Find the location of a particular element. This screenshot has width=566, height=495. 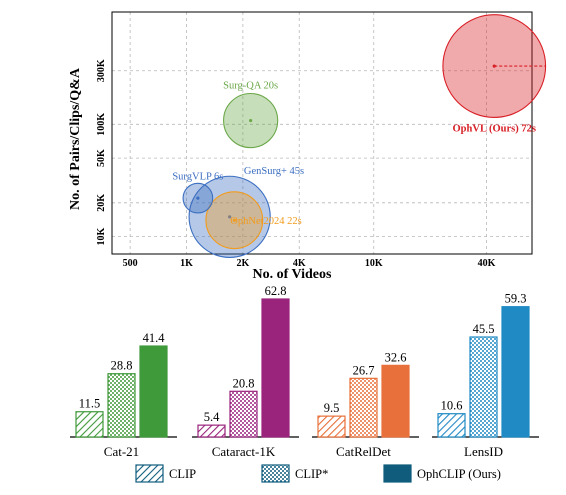

legend-label-ophclip-ours: OphCLIP (Ours) is located at coordinates (459, 474).